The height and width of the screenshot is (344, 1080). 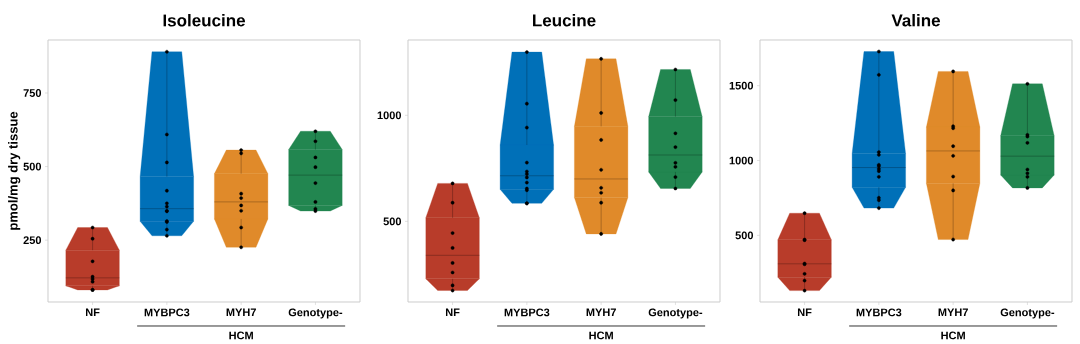 What do you see at coordinates (204, 20) in the screenshot?
I see `chart-title: Isoleucine` at bounding box center [204, 20].